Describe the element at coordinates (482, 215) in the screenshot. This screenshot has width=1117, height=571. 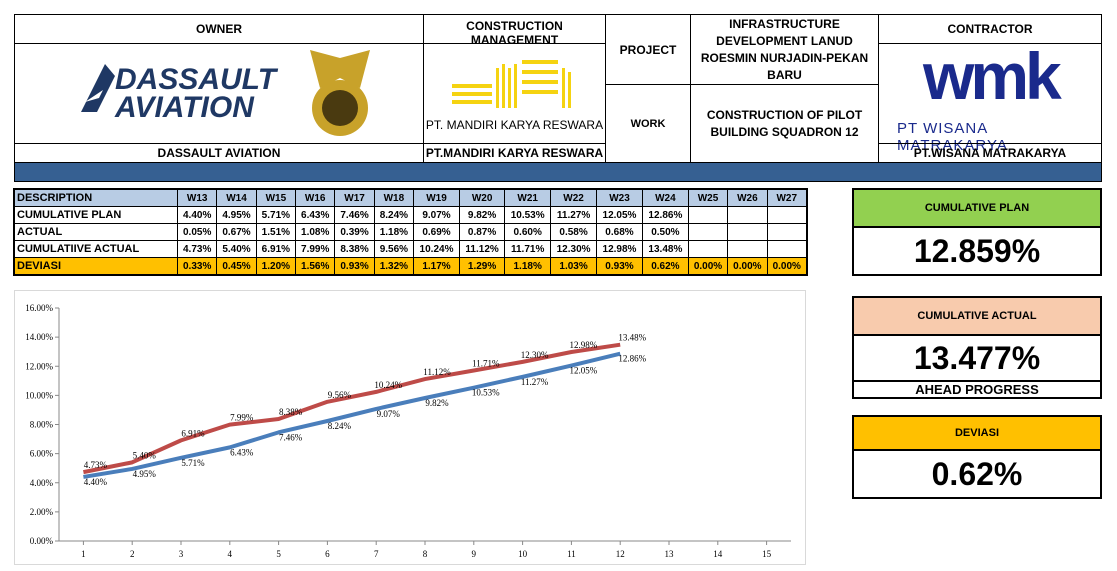
I see `cell: 9.82%` at that location.